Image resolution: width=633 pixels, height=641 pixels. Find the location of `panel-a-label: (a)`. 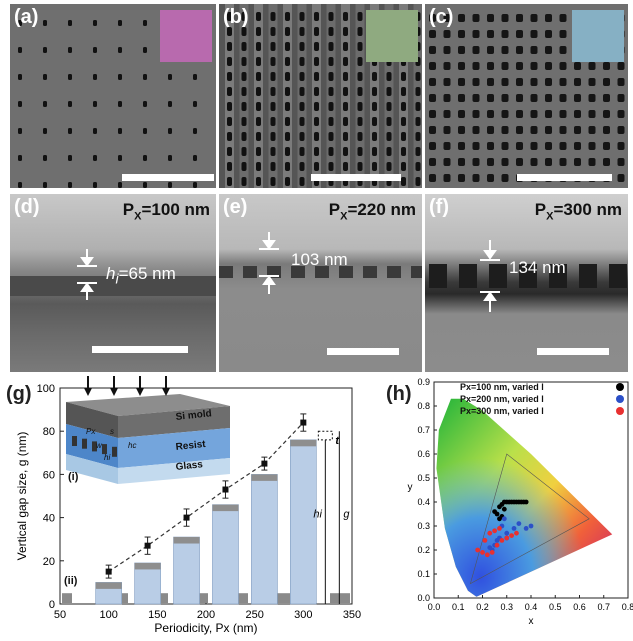

panel-a-label: (a) is located at coordinates (26, 17).